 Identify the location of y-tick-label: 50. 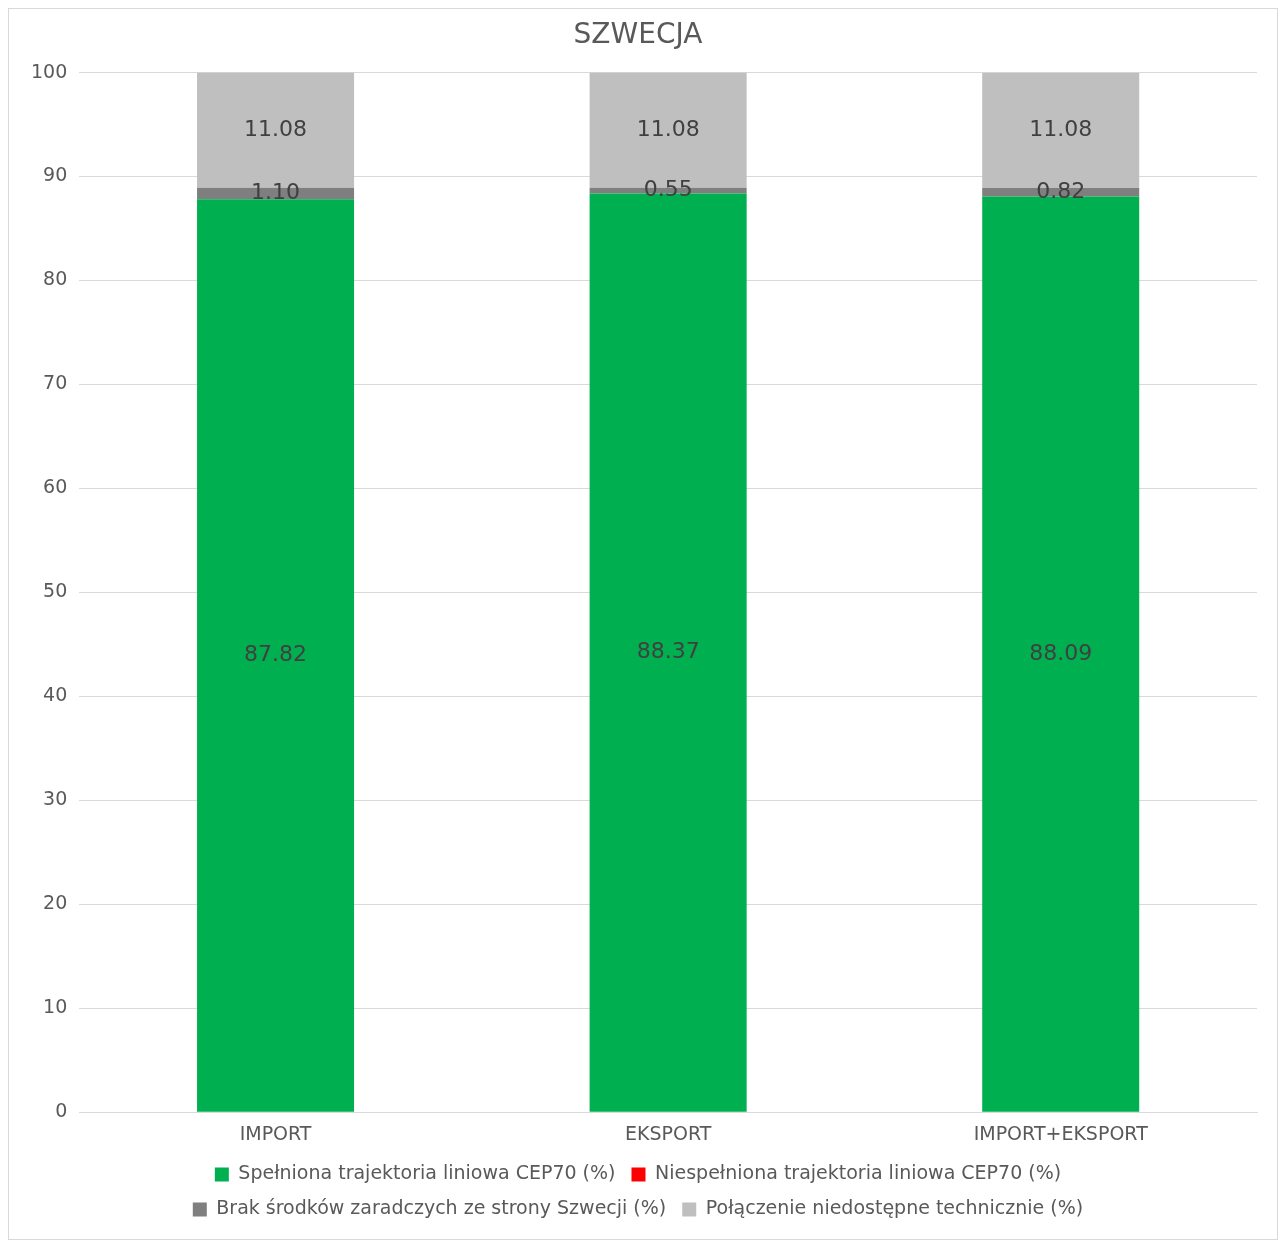
(55, 590).